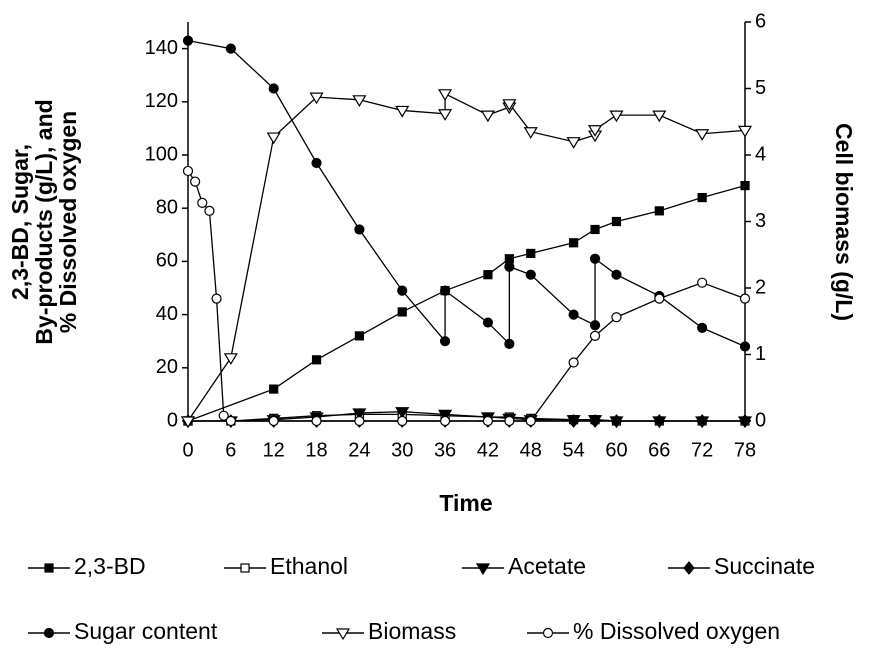 The width and height of the screenshot is (882, 650). What do you see at coordinates (161, 101) in the screenshot?
I see `y-tick-label: 120` at bounding box center [161, 101].